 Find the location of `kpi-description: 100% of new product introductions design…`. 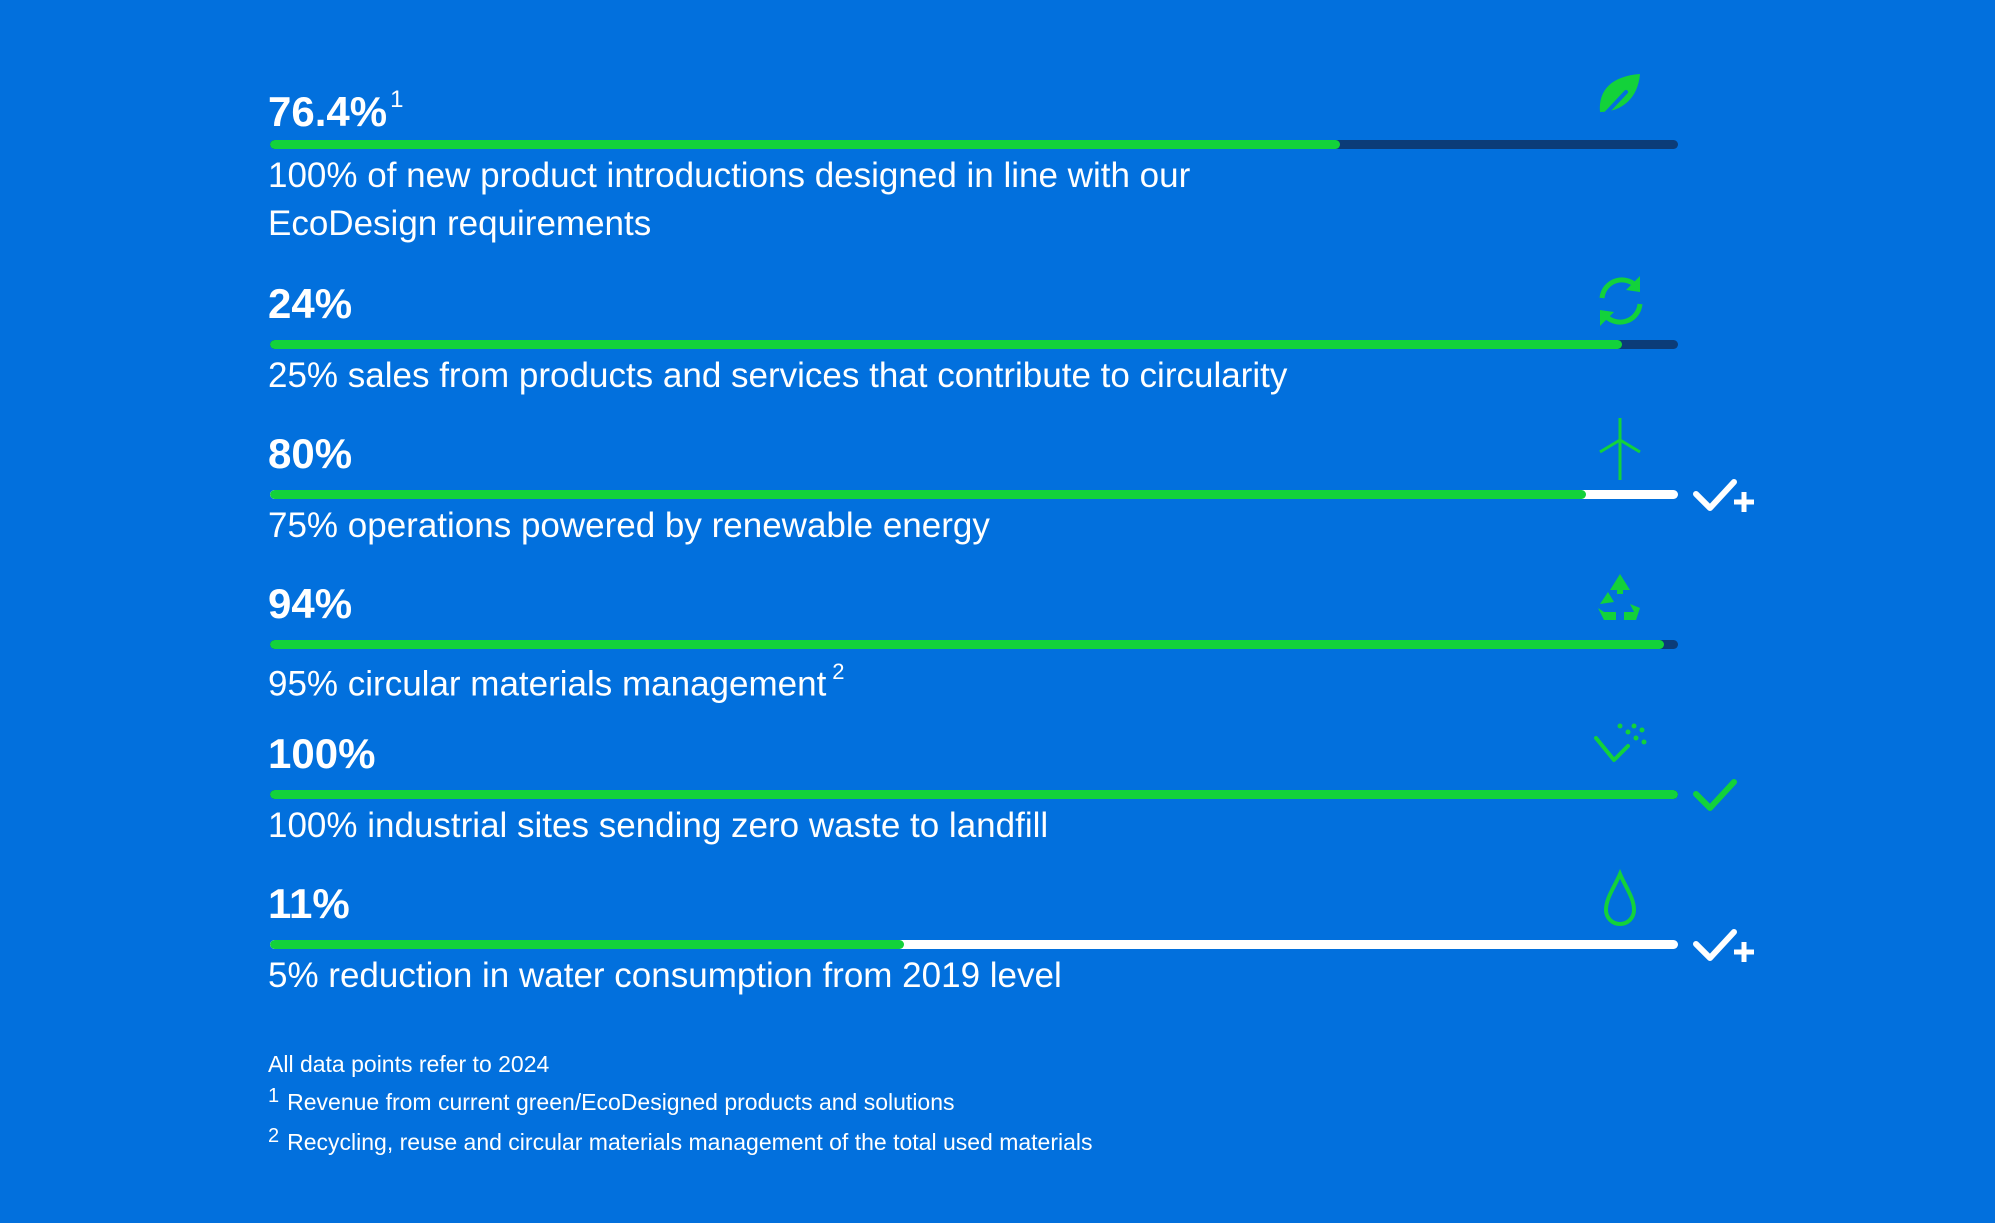

kpi-description: 100% of new product introductions design… is located at coordinates (768, 200).